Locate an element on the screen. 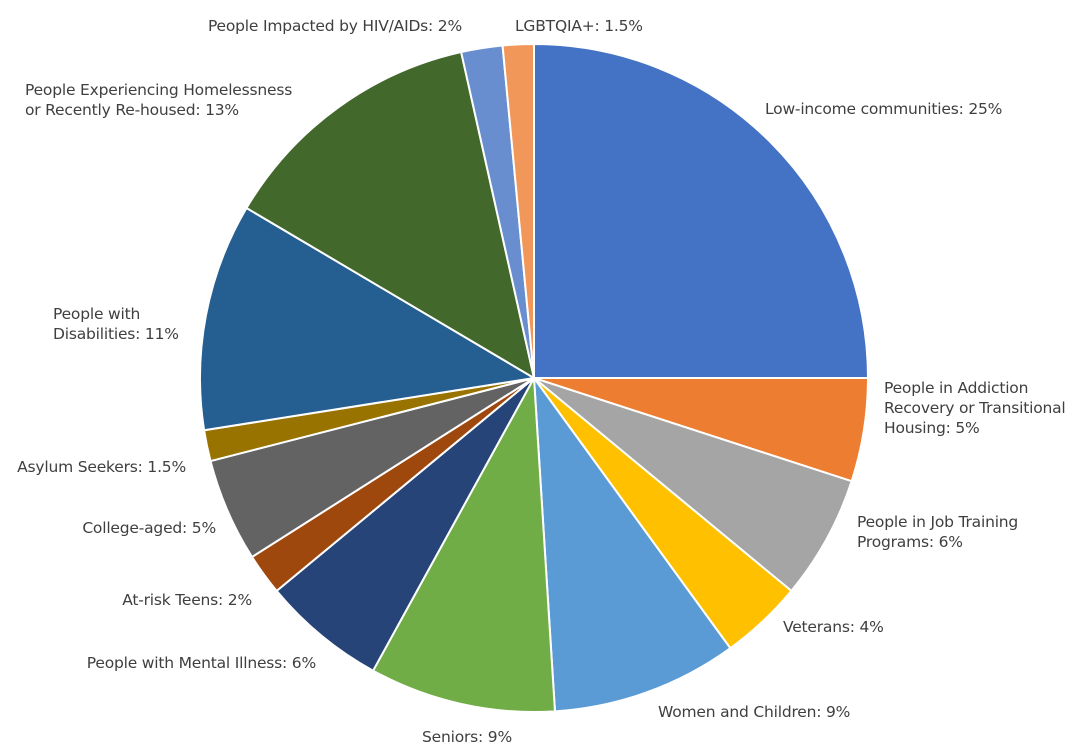 The width and height of the screenshot is (1082, 747). slice-label: LGBTQIA+: 1.5% is located at coordinates (579, 26).